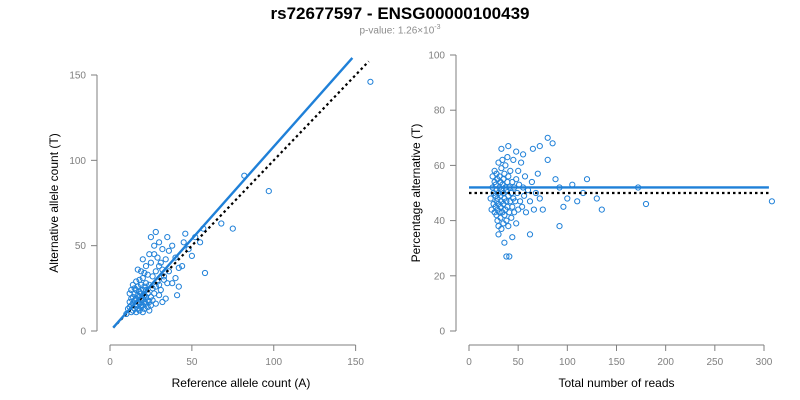 Image resolution: width=800 pixels, height=400 pixels. What do you see at coordinates (440, 221) in the screenshot?
I see `y-tick-label: 40` at bounding box center [440, 221].